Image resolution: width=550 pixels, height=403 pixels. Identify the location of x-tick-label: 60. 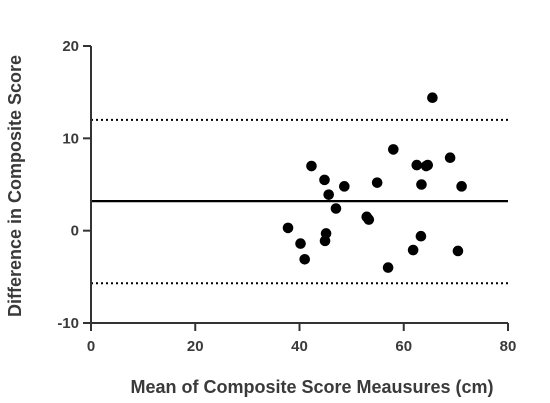
(403, 346).